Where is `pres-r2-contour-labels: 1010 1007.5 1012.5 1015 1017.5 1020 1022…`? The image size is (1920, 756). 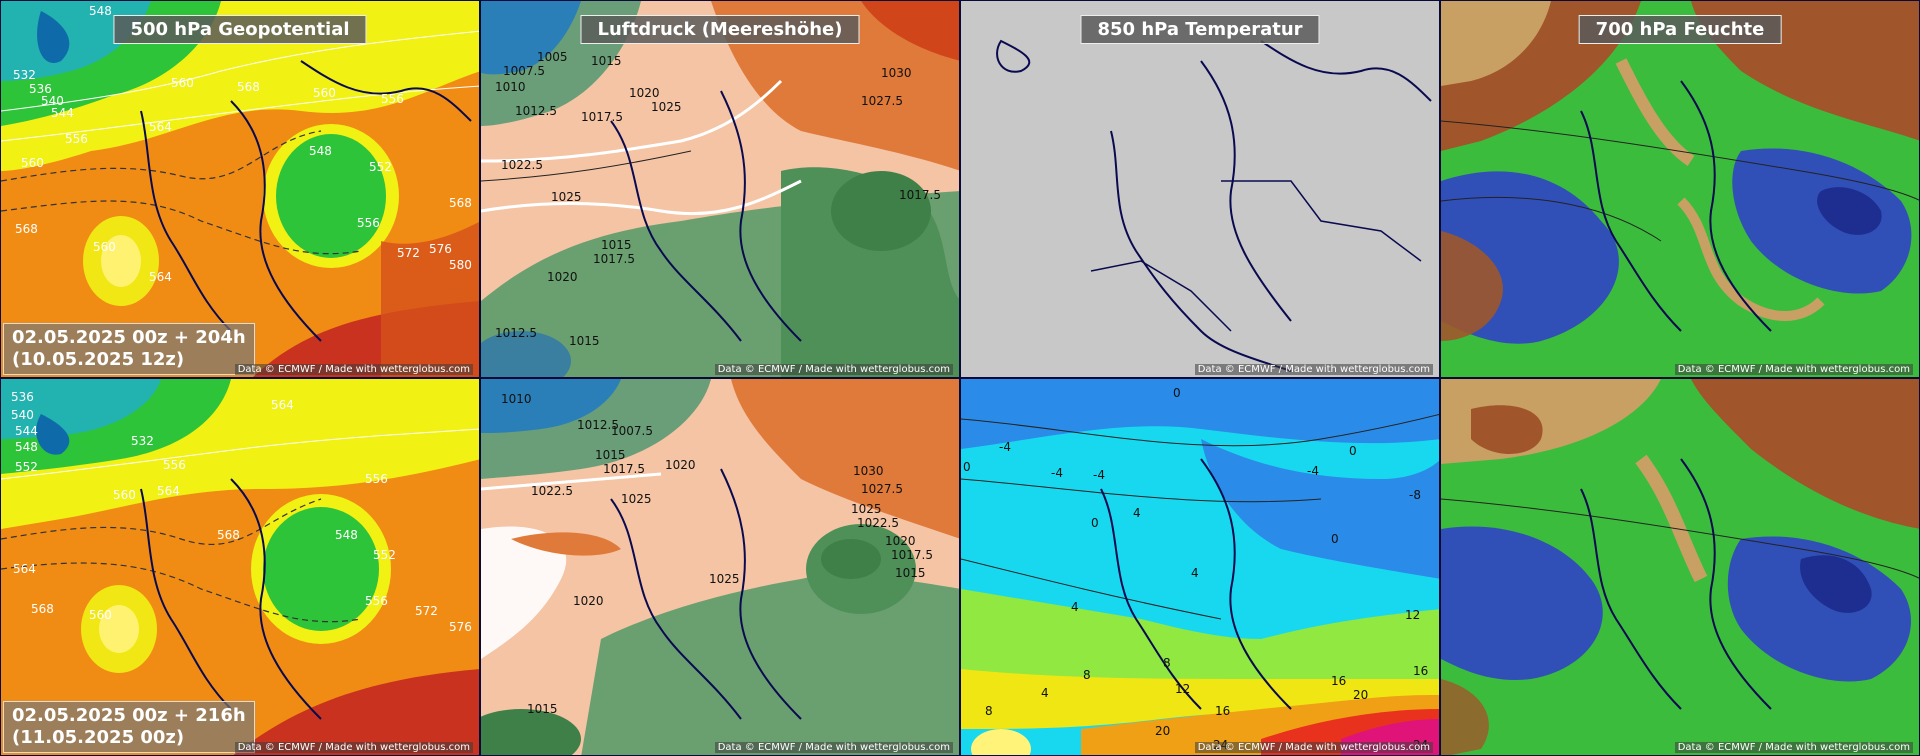 pres-r2-contour-labels: 1010 1007.5 1012.5 1015 1017.5 1020 1022… is located at coordinates (717, 554).